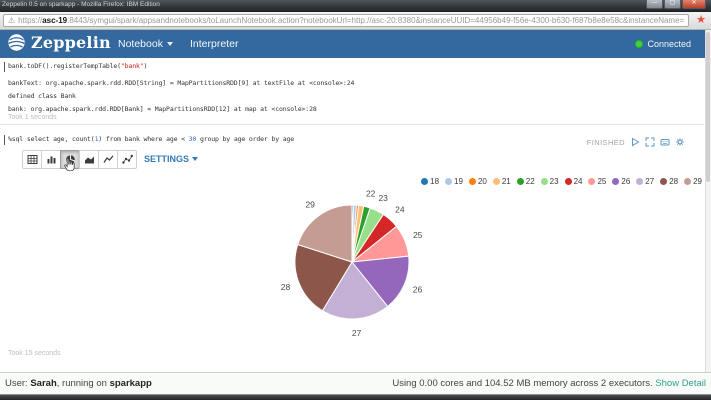 Image resolution: width=711 pixels, height=400 pixels. Describe the element at coordinates (310, 205) in the screenshot. I see `pie-label: 29` at that location.